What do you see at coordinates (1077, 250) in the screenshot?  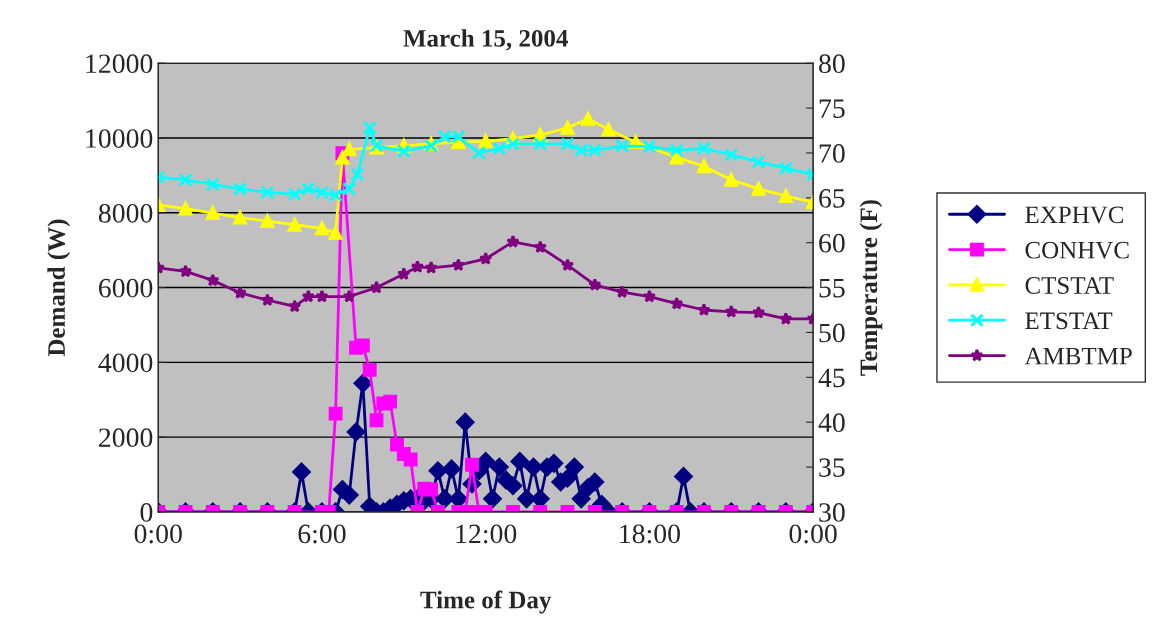 I see `legend-label: CONHVC` at bounding box center [1077, 250].